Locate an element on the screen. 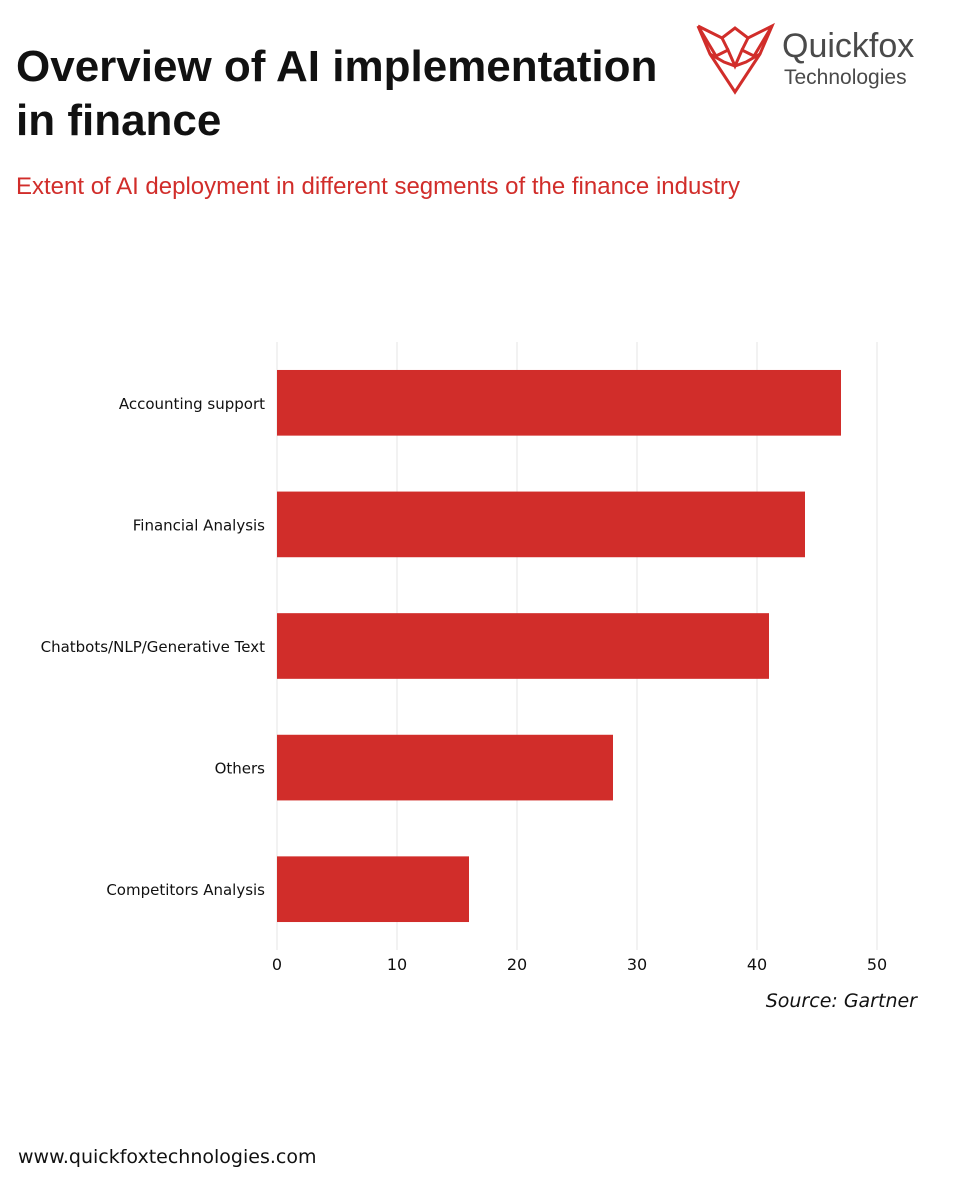 This screenshot has height=1200, width=963. category-label: Financial Analysis is located at coordinates (199, 525).